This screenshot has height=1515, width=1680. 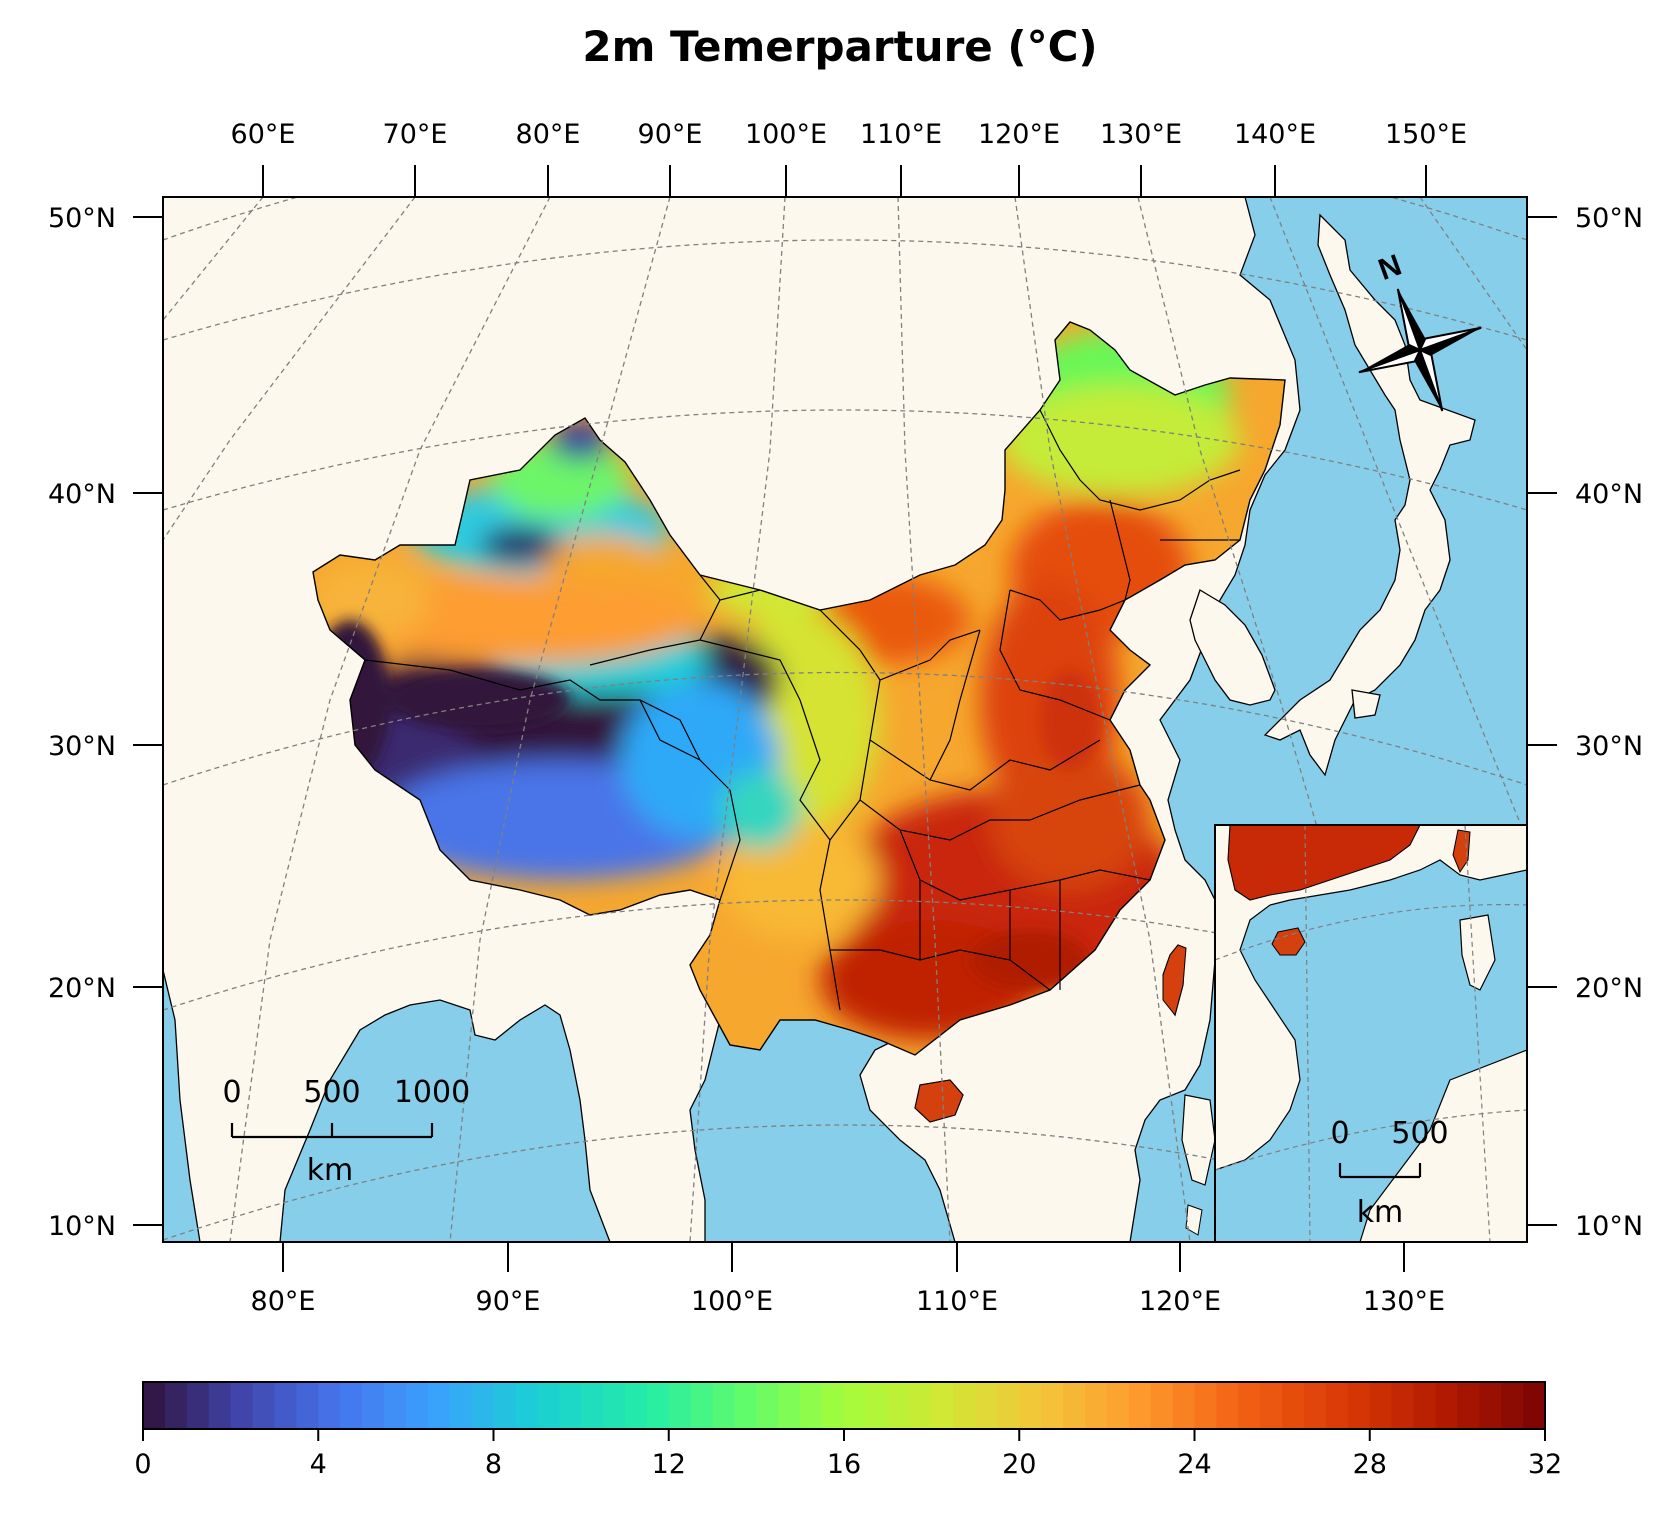 I want to click on top-lon-label: 130°E, so click(x=1141, y=134).